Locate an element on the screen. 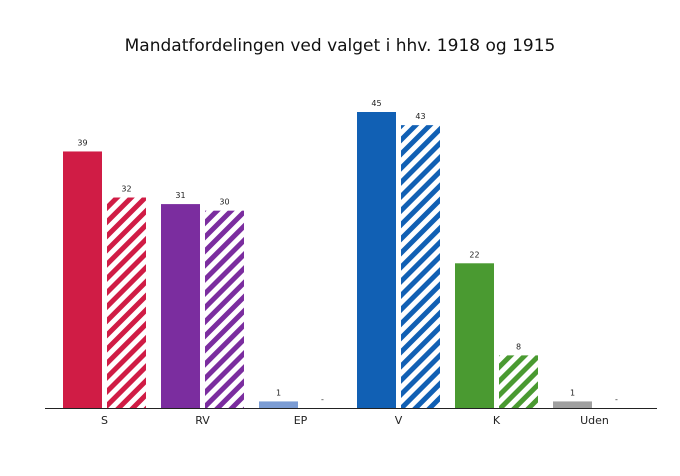 The image size is (680, 476). bar-k-hatched is located at coordinates (518, 381).